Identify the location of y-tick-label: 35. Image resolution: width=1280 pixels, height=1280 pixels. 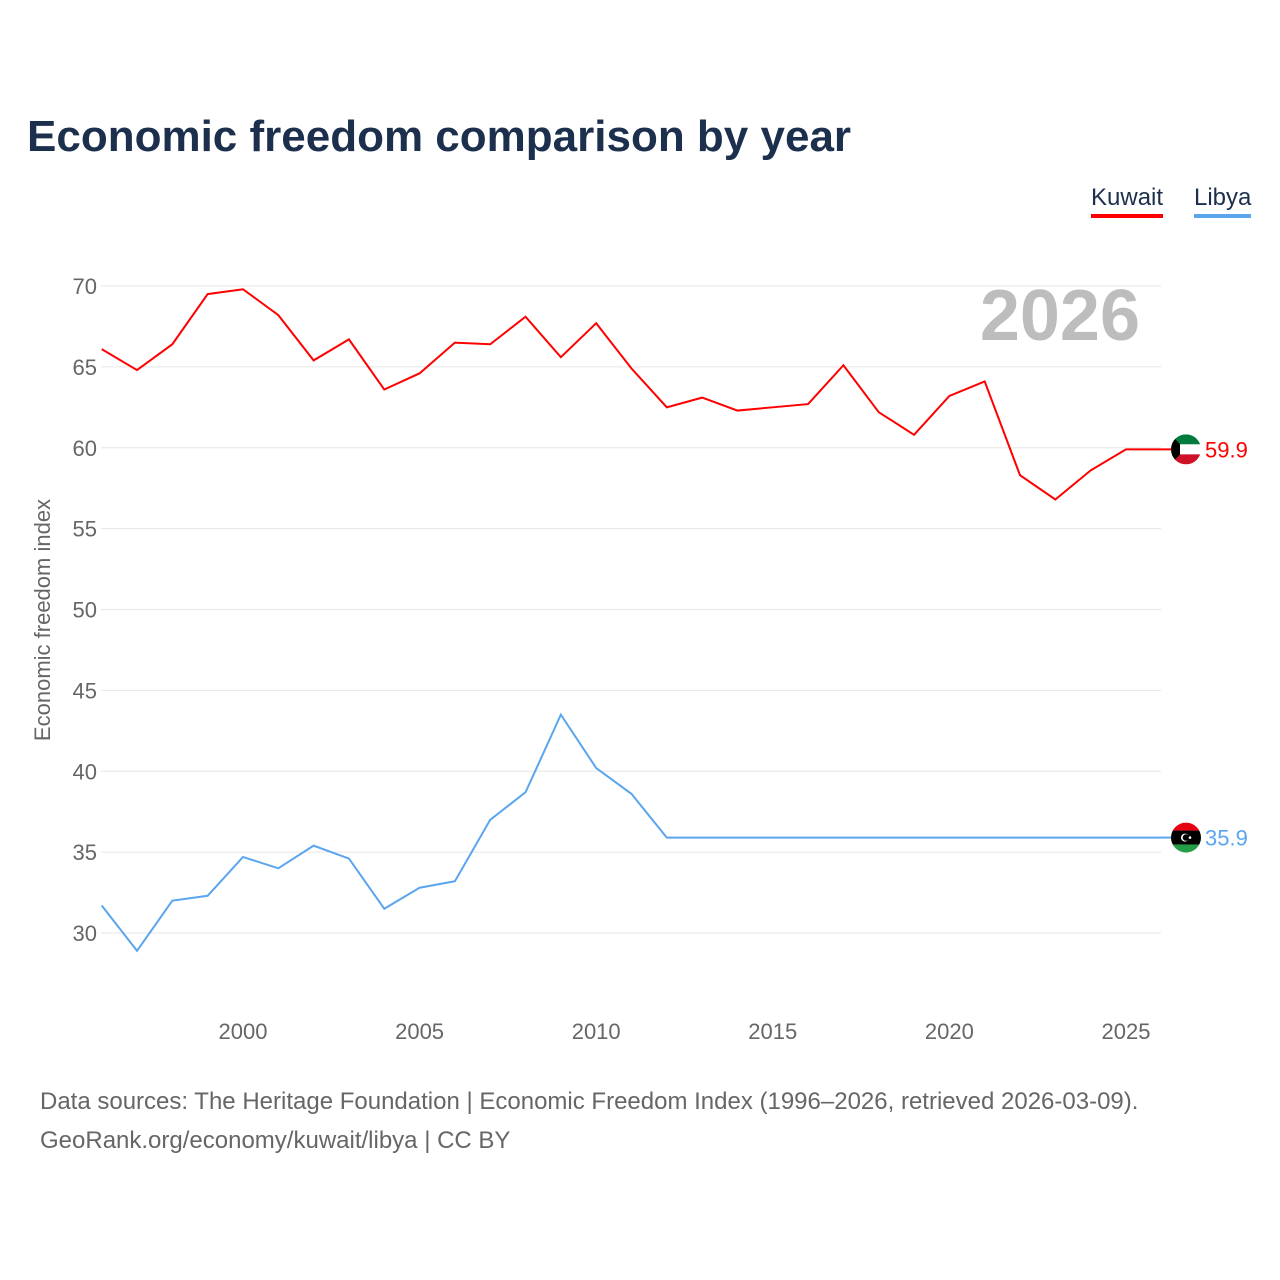
(85, 852).